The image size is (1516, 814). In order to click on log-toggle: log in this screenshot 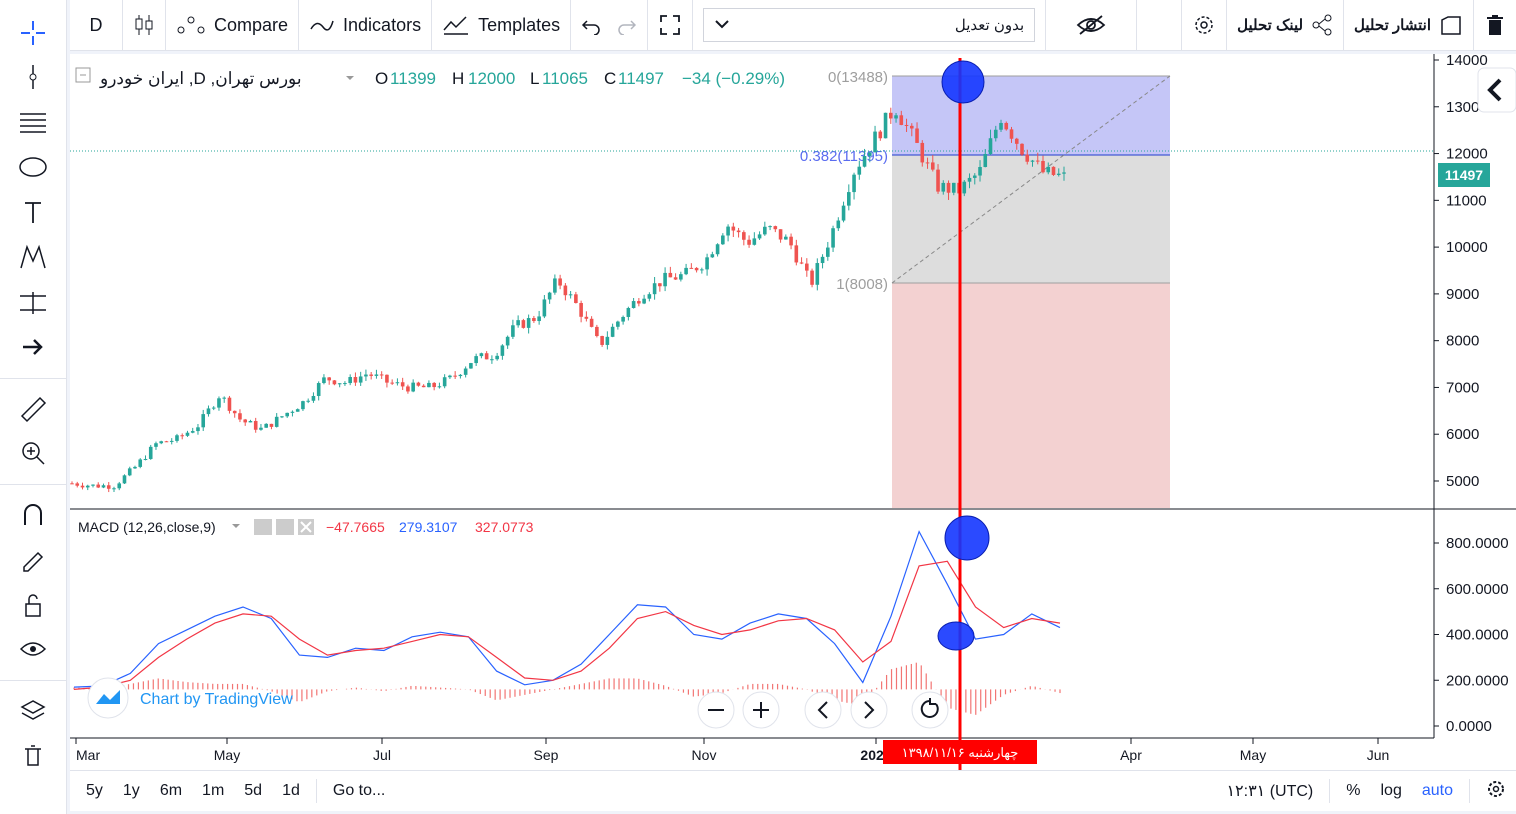, I will do `click(1391, 790)`.